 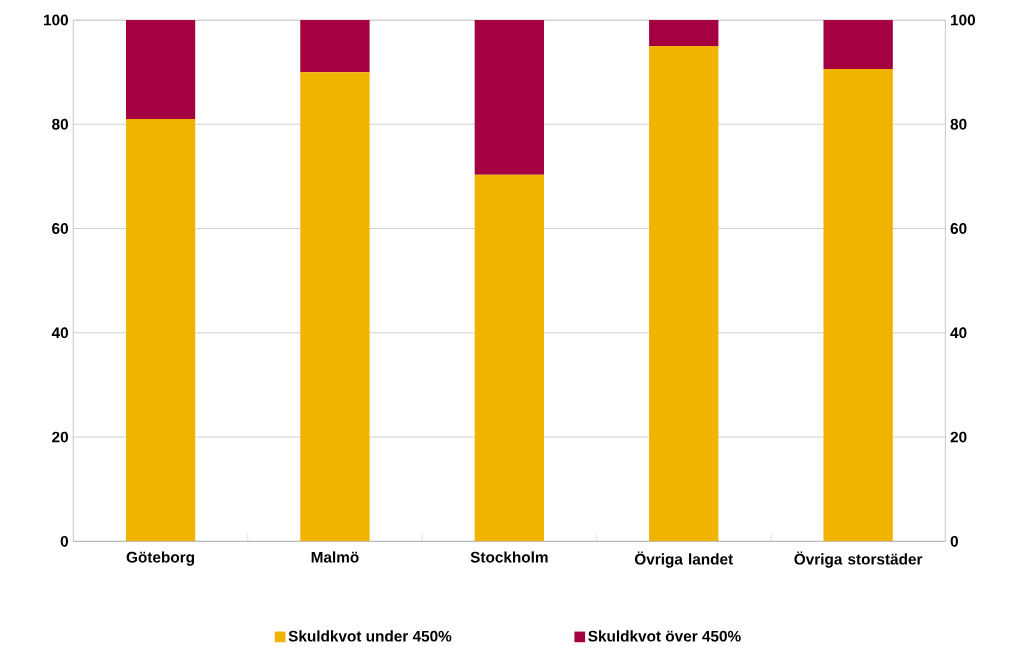 I want to click on x-tick-label: Göteborg, so click(x=160, y=558).